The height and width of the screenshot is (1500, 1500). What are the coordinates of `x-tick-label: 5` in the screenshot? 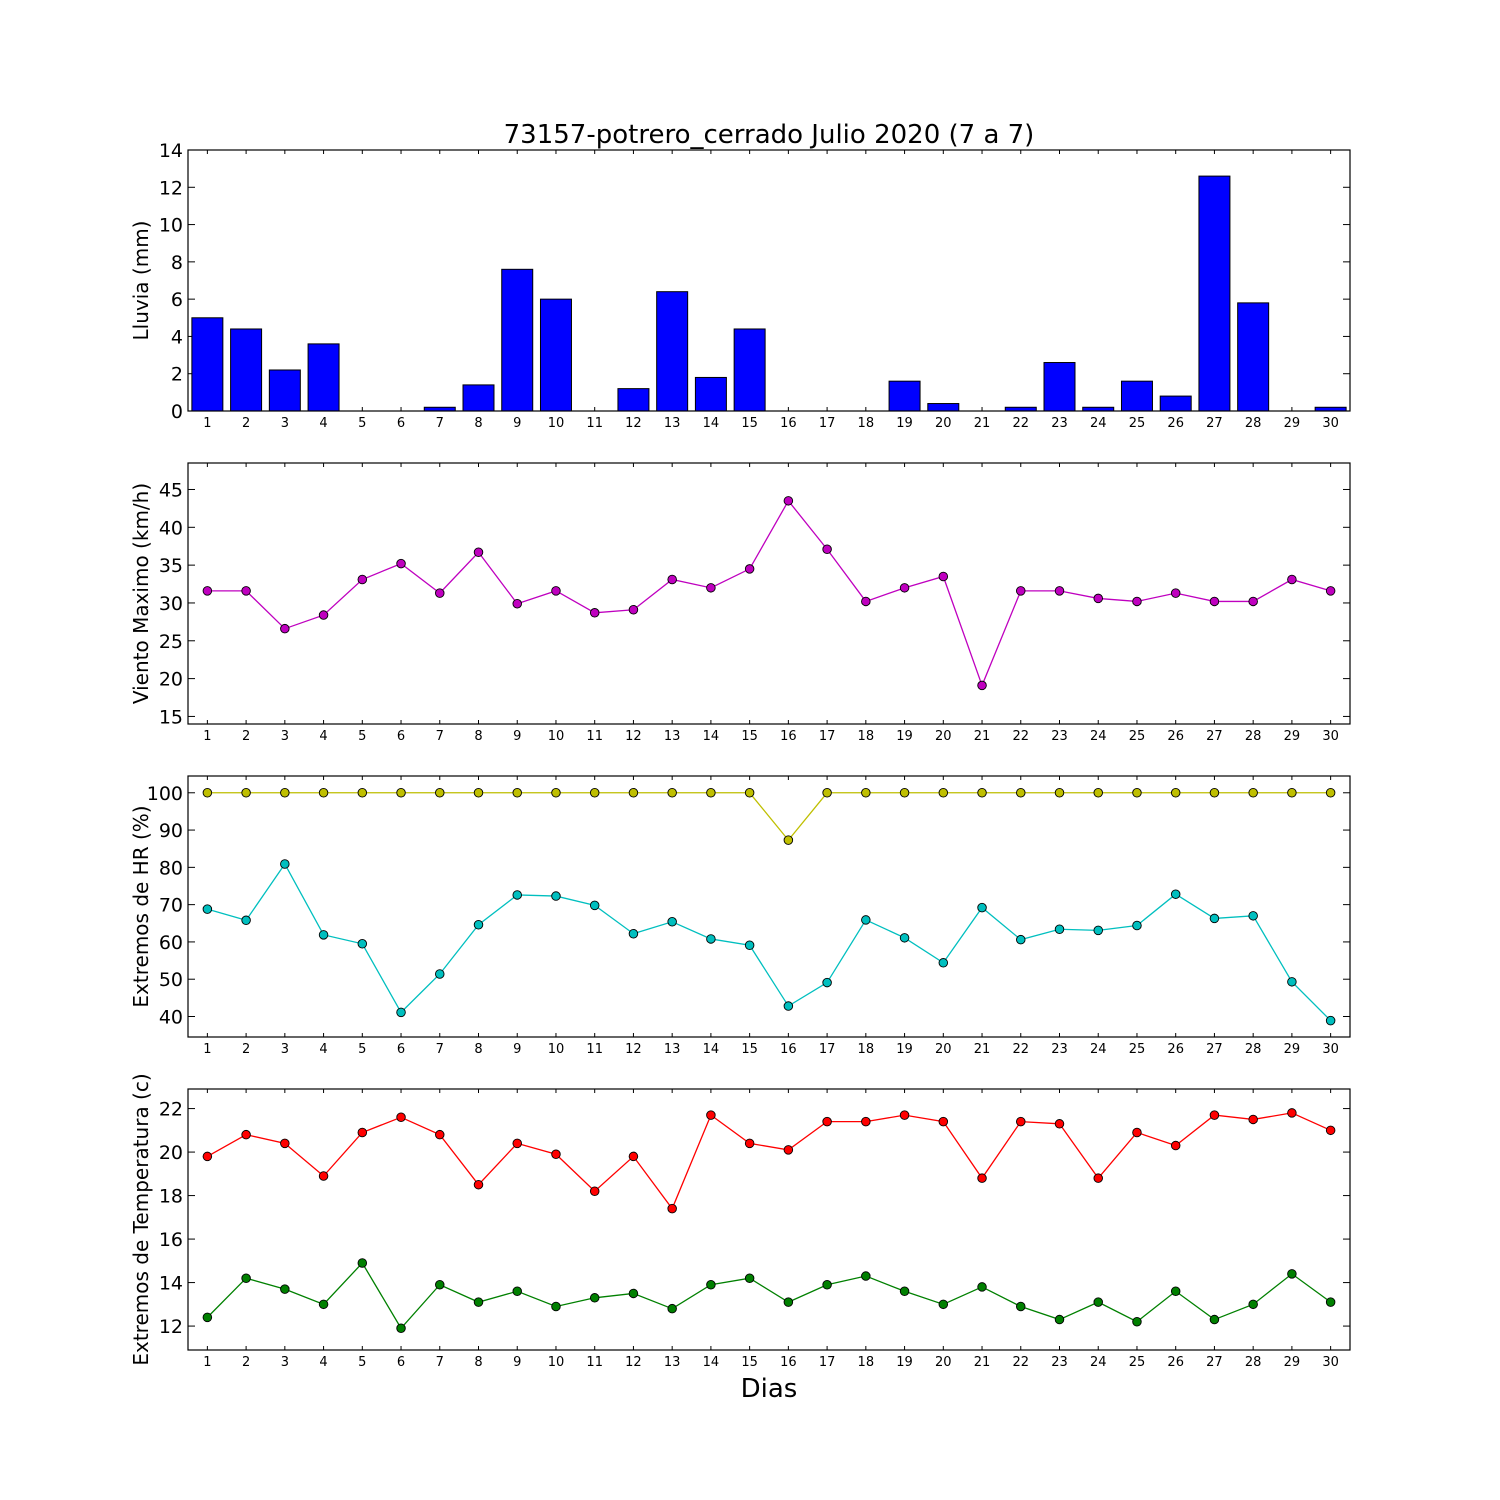 It's located at (362, 736).